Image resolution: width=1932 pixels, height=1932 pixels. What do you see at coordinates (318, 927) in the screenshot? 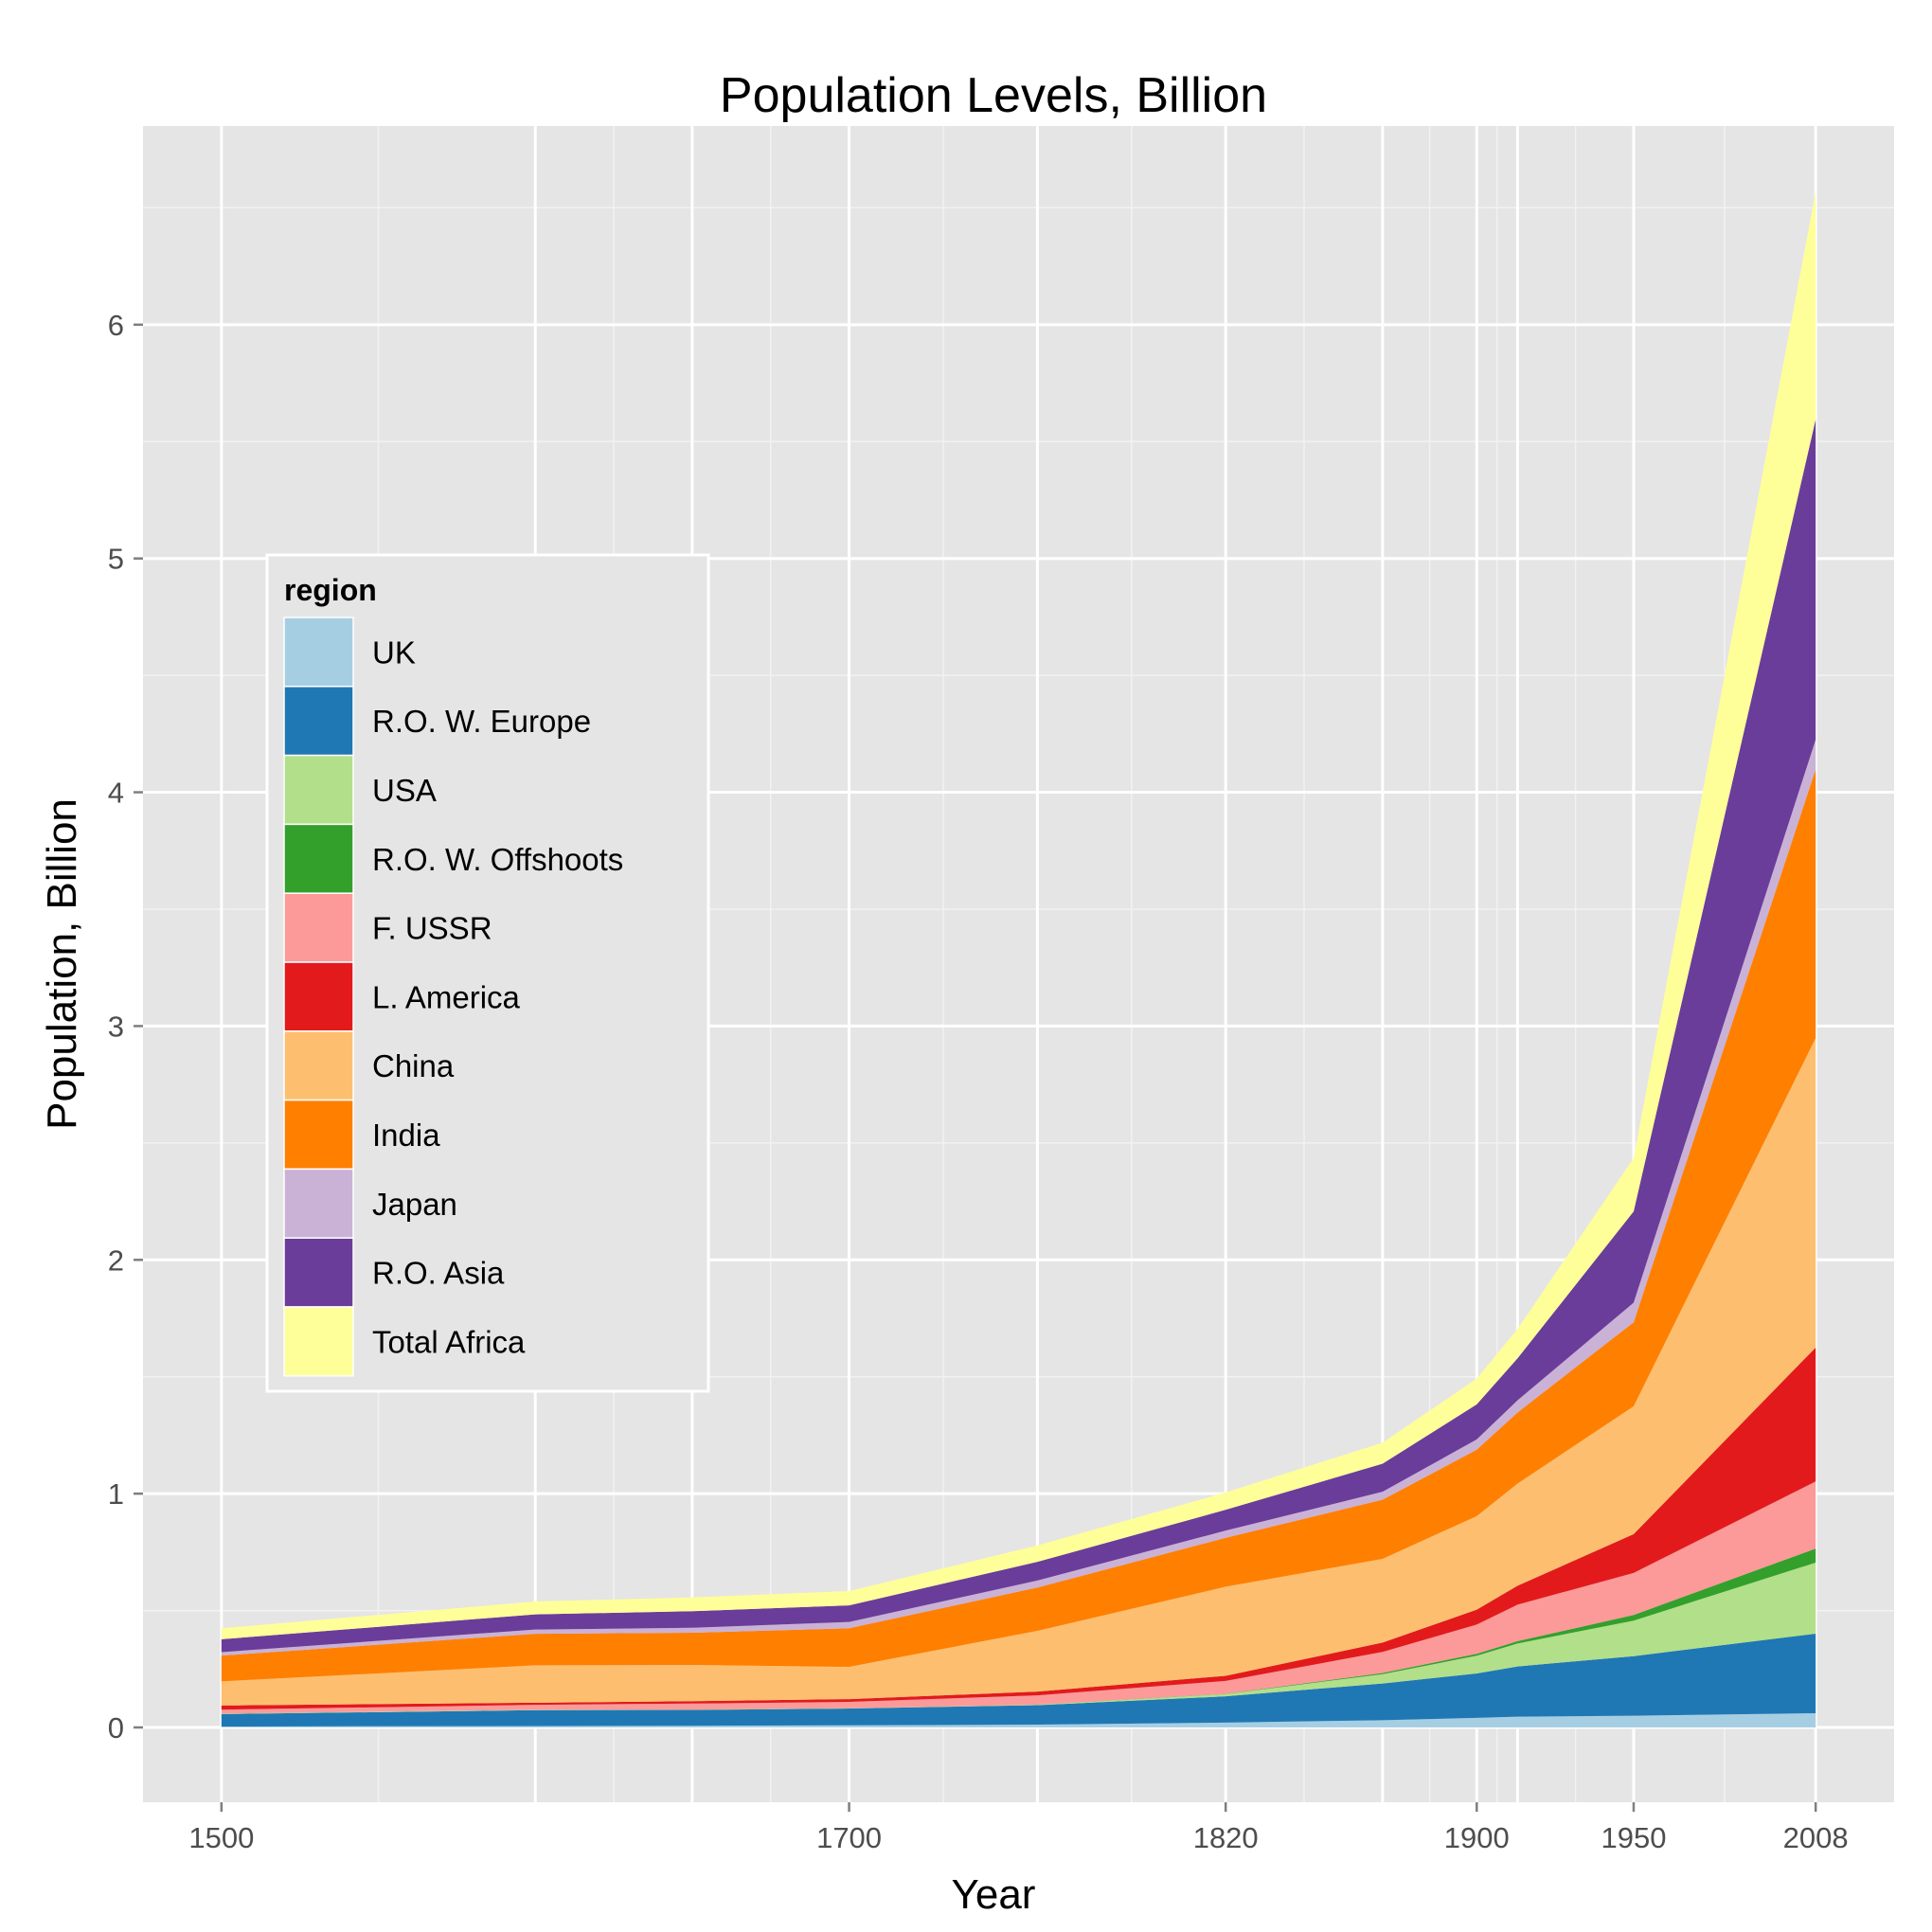
I see `legend-swatch-f-ussr` at bounding box center [318, 927].